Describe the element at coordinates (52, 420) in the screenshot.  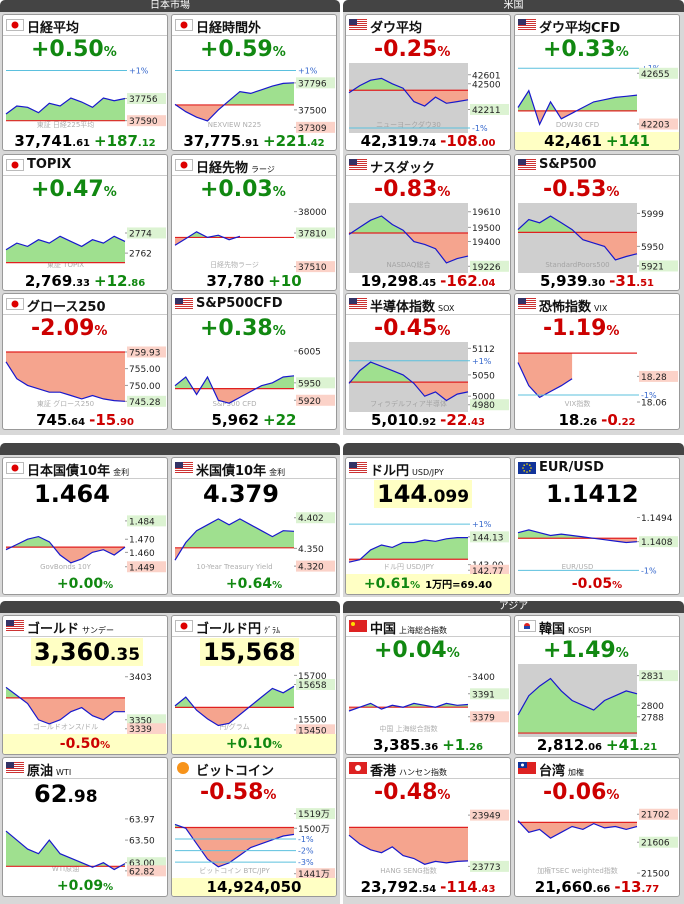
I see `price-int: 745` at that location.